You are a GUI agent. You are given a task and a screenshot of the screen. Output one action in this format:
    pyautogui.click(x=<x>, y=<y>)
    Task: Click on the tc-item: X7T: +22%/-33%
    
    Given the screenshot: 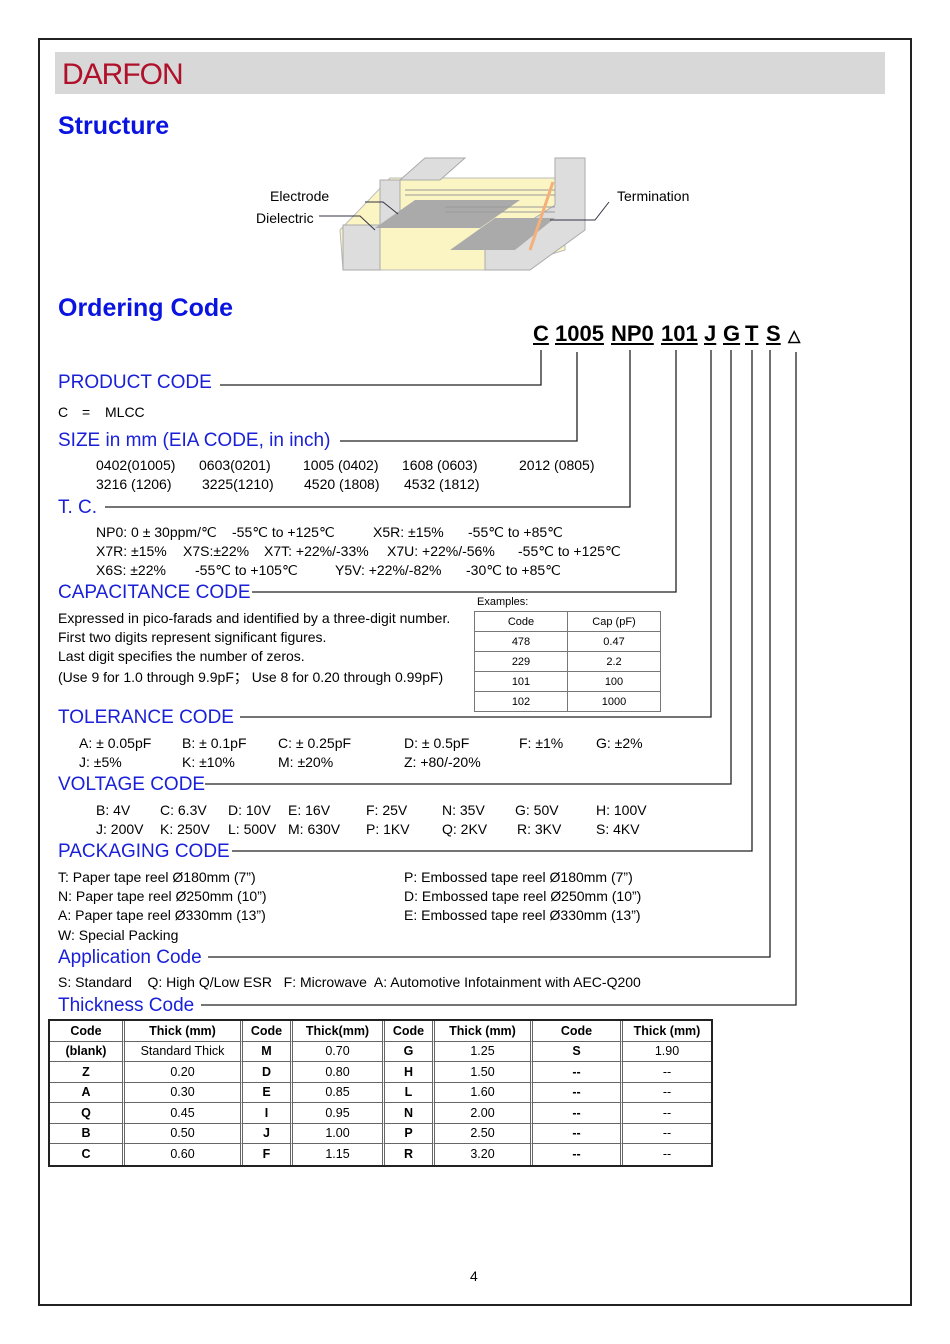 What is the action you would take?
    pyautogui.click(x=316, y=551)
    